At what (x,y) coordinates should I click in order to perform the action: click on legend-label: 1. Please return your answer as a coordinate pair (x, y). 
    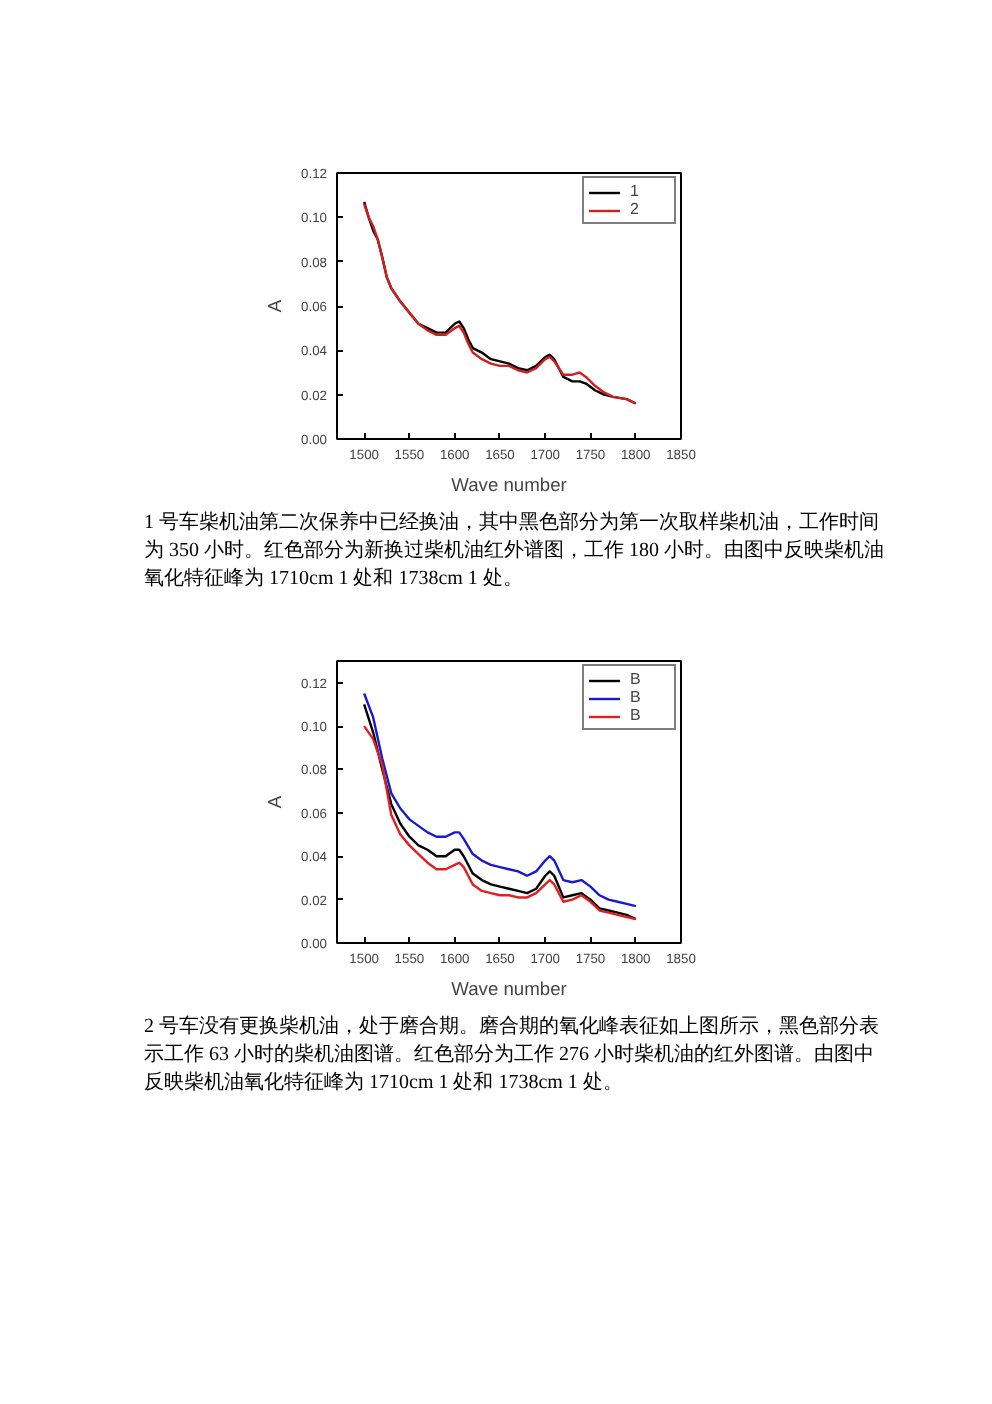
    Looking at the image, I should click on (635, 191).